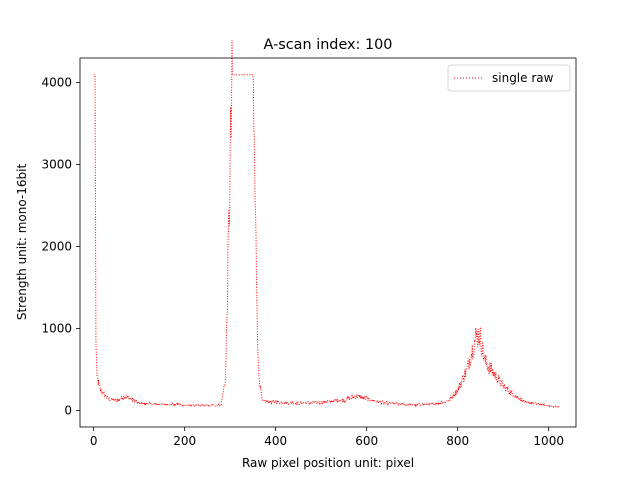 This screenshot has width=640, height=480. I want to click on y-tick-label: 1000, so click(56, 329).